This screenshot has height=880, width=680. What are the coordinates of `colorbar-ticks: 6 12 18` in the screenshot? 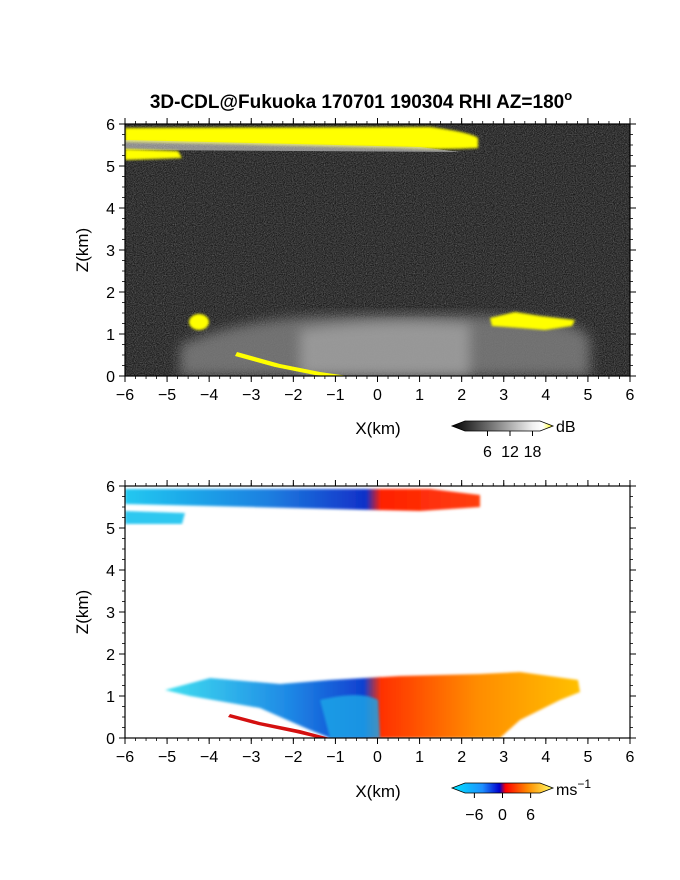 It's located at (512, 446).